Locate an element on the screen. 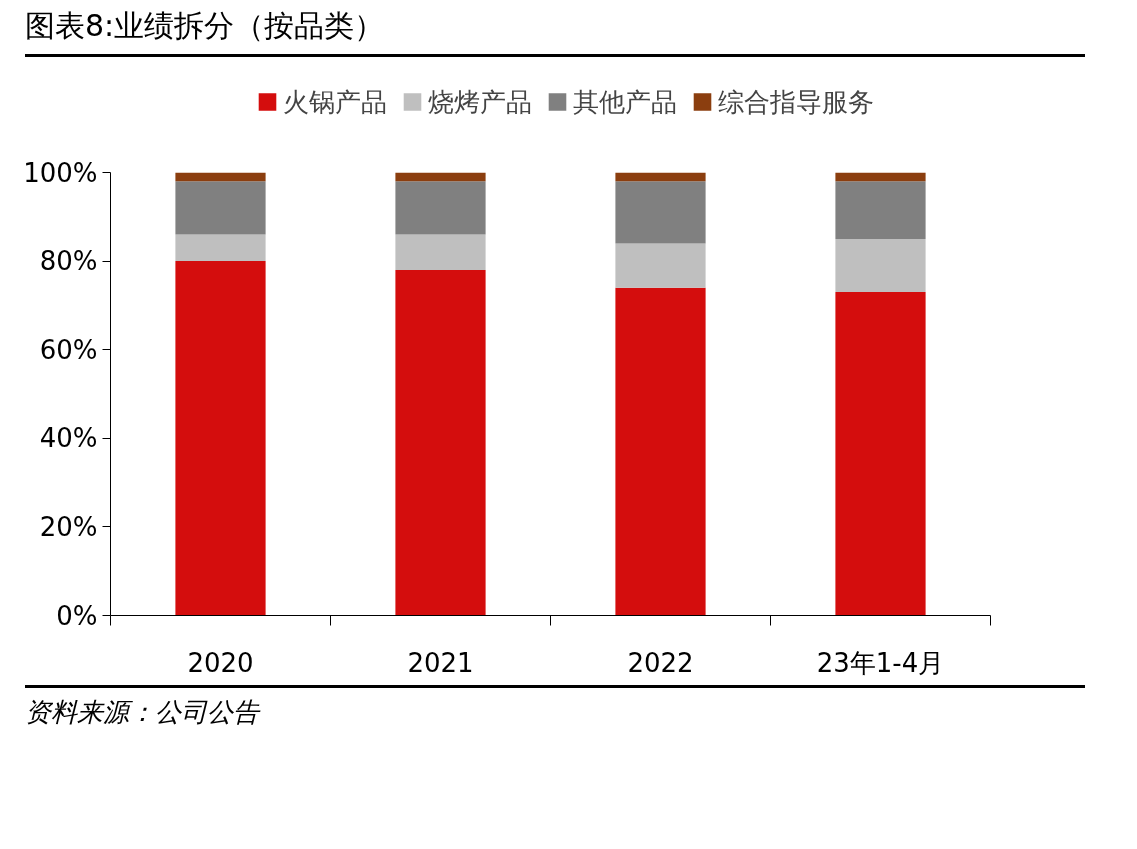  x-tick-label: 2022 is located at coordinates (660, 662).